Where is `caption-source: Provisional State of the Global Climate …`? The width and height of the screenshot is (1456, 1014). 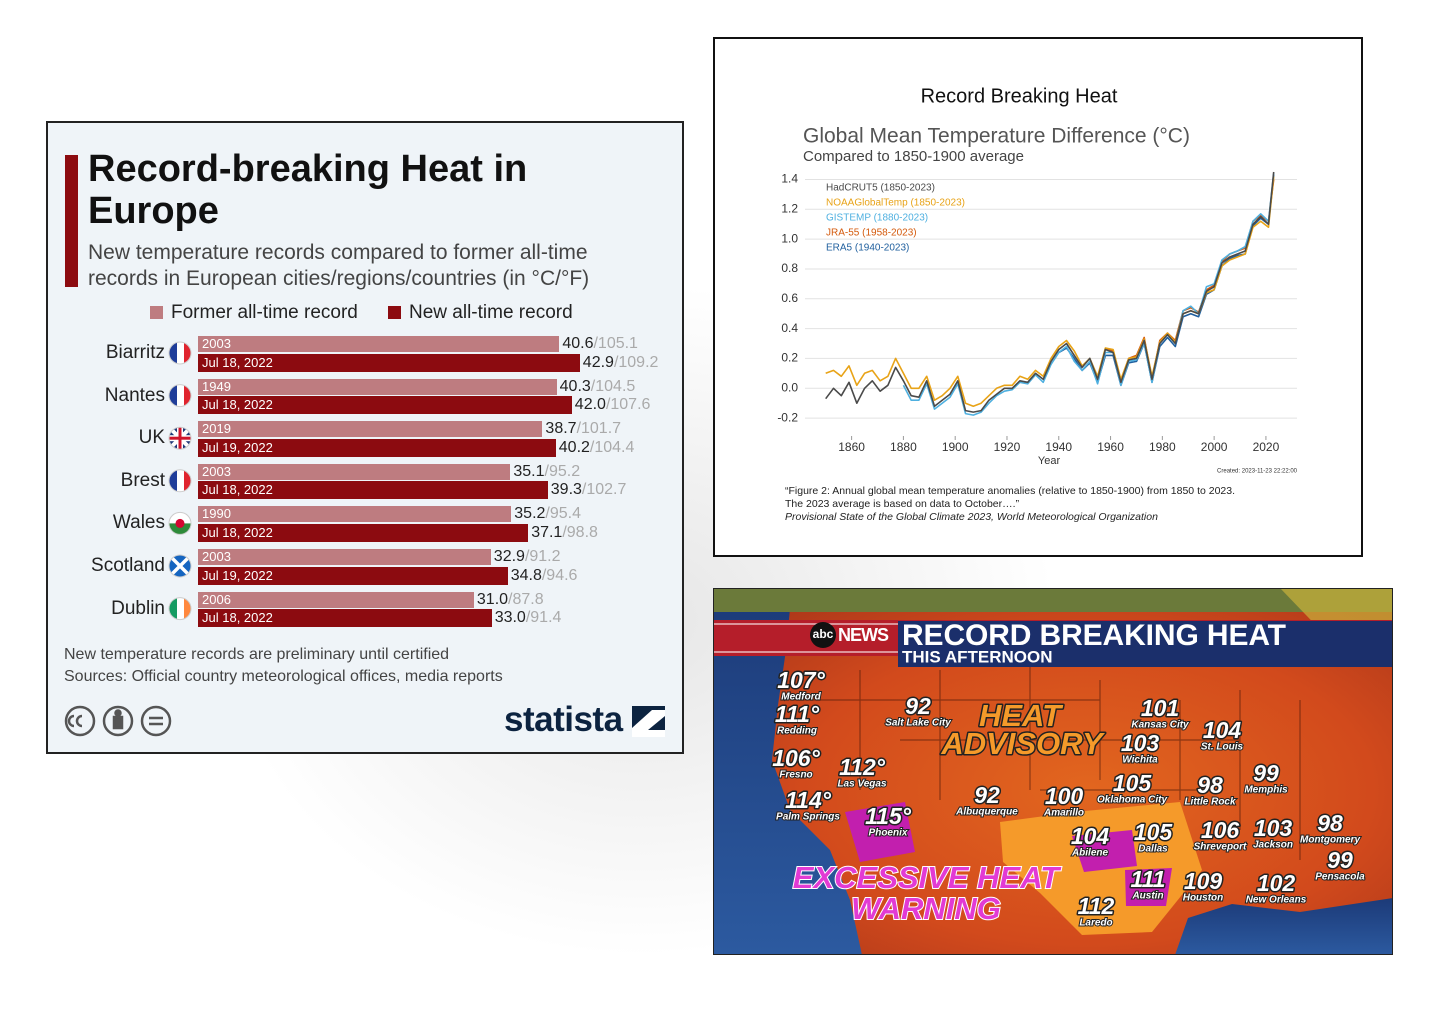
caption-source: Provisional State of the Global Climate … is located at coordinates (971, 517).